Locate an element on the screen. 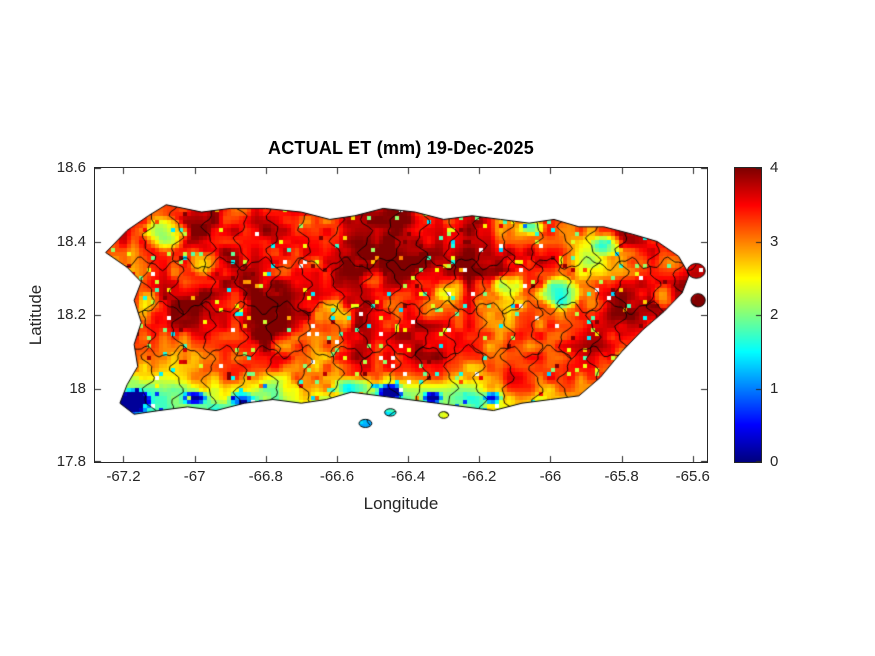 The width and height of the screenshot is (875, 656). x-tick-label: -66.6 is located at coordinates (337, 476).